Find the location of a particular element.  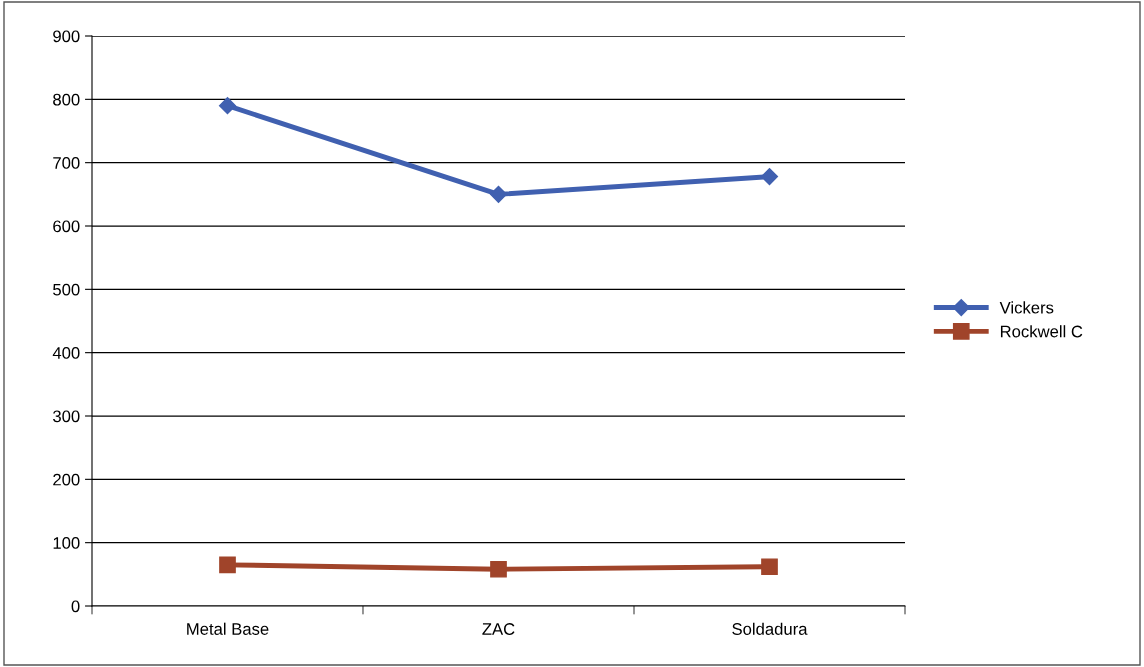

y-tick-label: 200 is located at coordinates (66, 479).